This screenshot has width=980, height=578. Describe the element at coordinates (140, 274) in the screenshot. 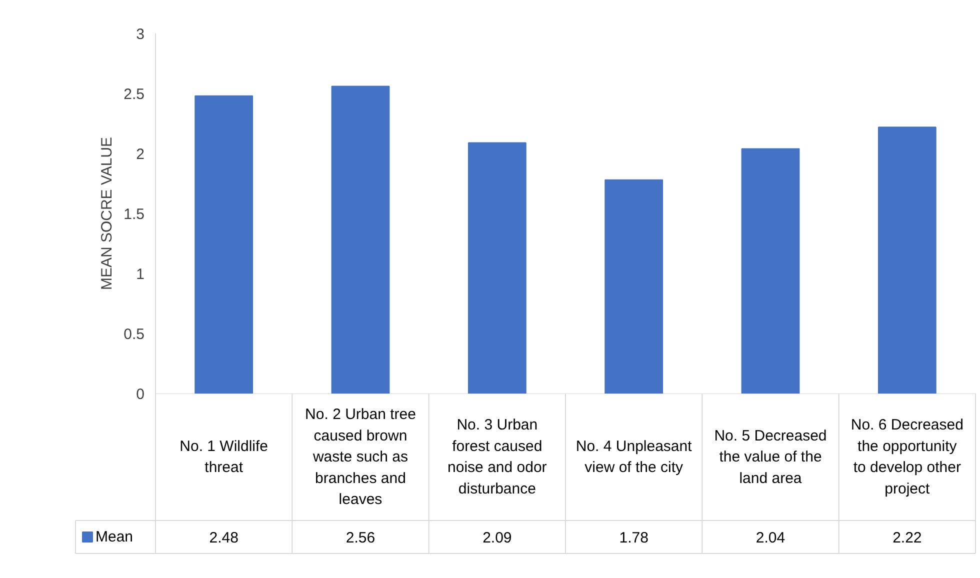

I see `y-tick-label: 1` at that location.